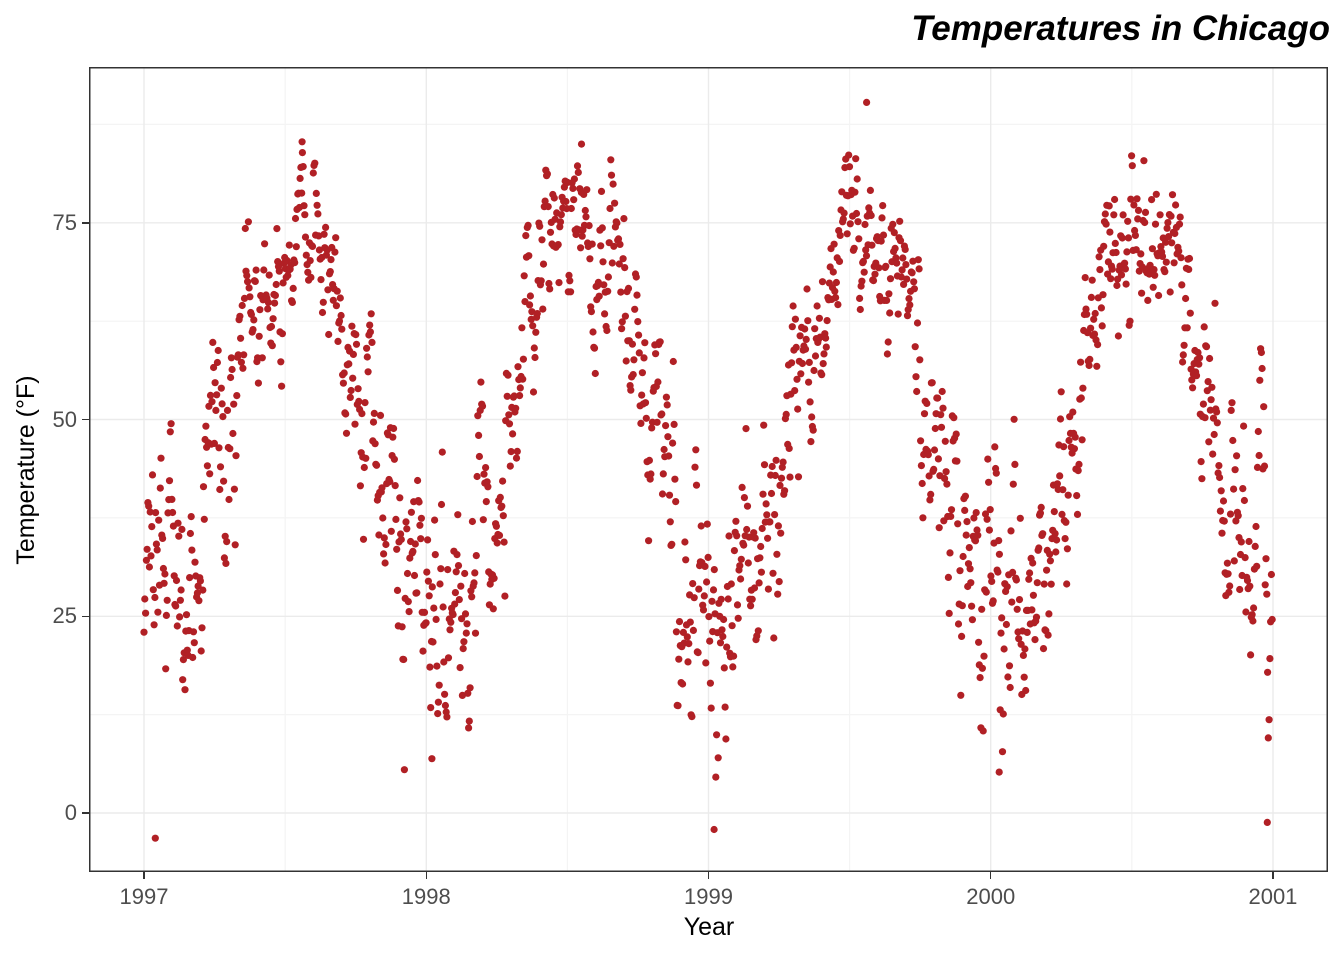 The height and width of the screenshot is (960, 1344). What do you see at coordinates (709, 927) in the screenshot?
I see `x-axis-title: Year` at bounding box center [709, 927].